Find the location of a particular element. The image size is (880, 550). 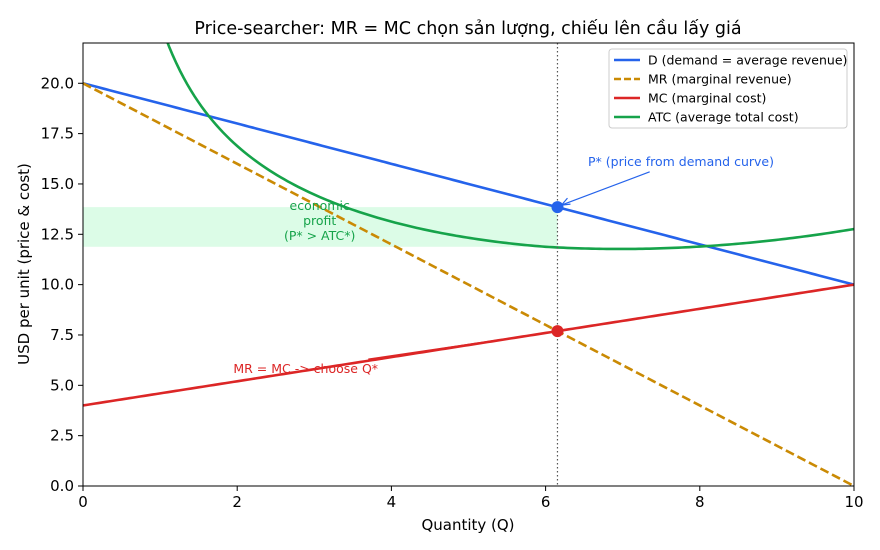

annotation-profit-line-1: profit is located at coordinates (319, 220).